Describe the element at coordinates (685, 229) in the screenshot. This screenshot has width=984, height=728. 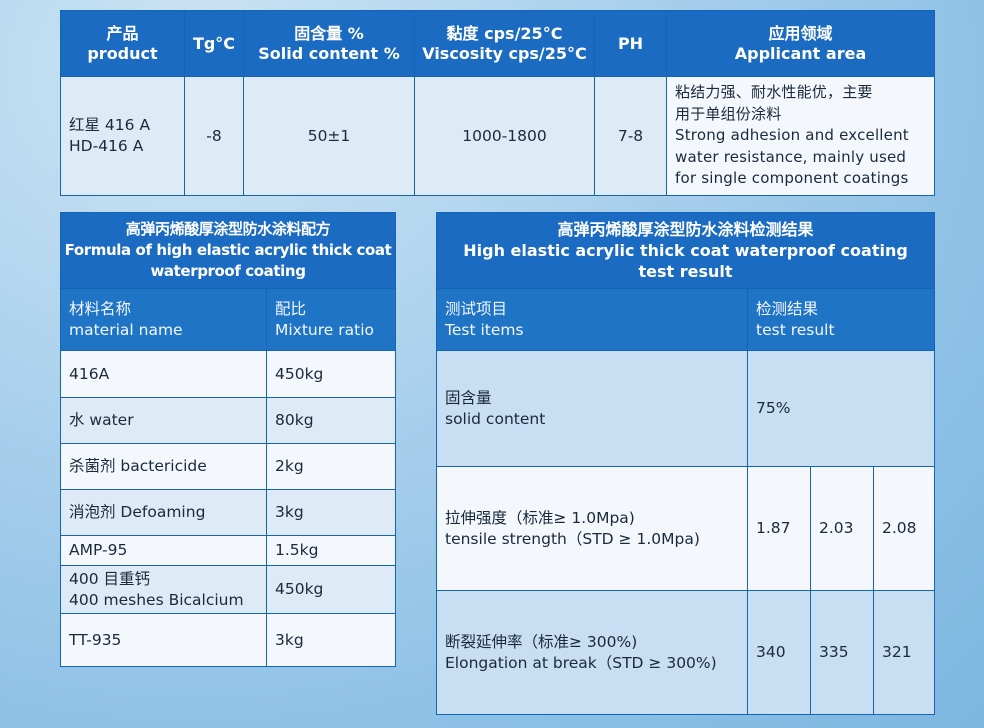
I see `test-title-zh: 高弹丙烯酸厚涂型防水涂料检测结果` at that location.